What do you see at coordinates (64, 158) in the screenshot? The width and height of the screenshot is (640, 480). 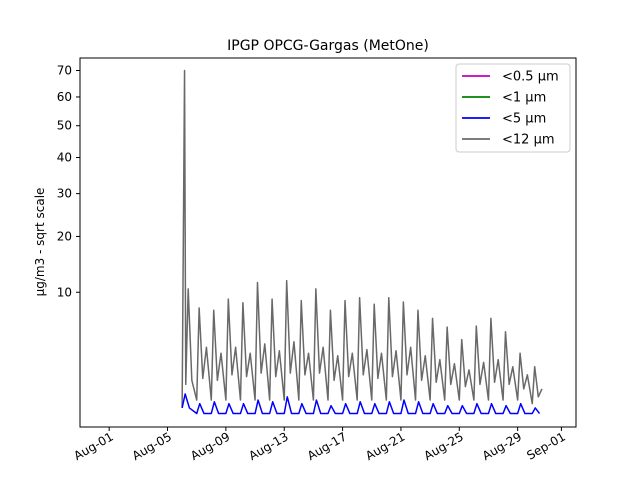 I see `y-tick-label: 40` at bounding box center [64, 158].